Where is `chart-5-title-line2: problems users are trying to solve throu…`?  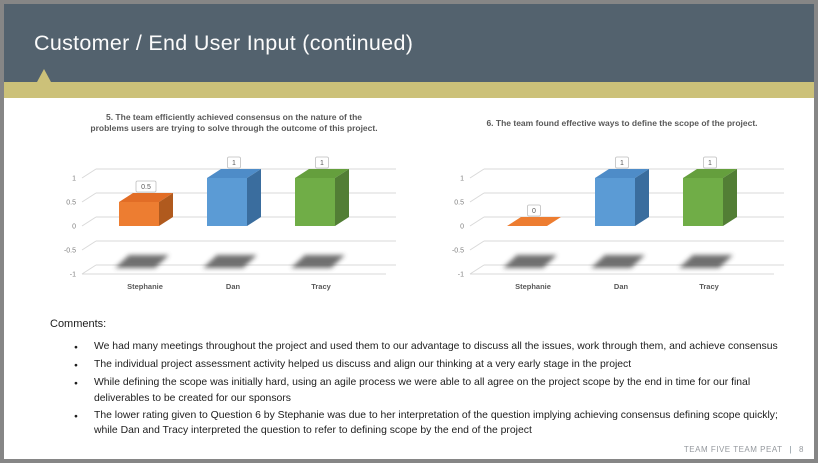
chart-5-title-line2: problems users are trying to solve throu… is located at coordinates (234, 128).